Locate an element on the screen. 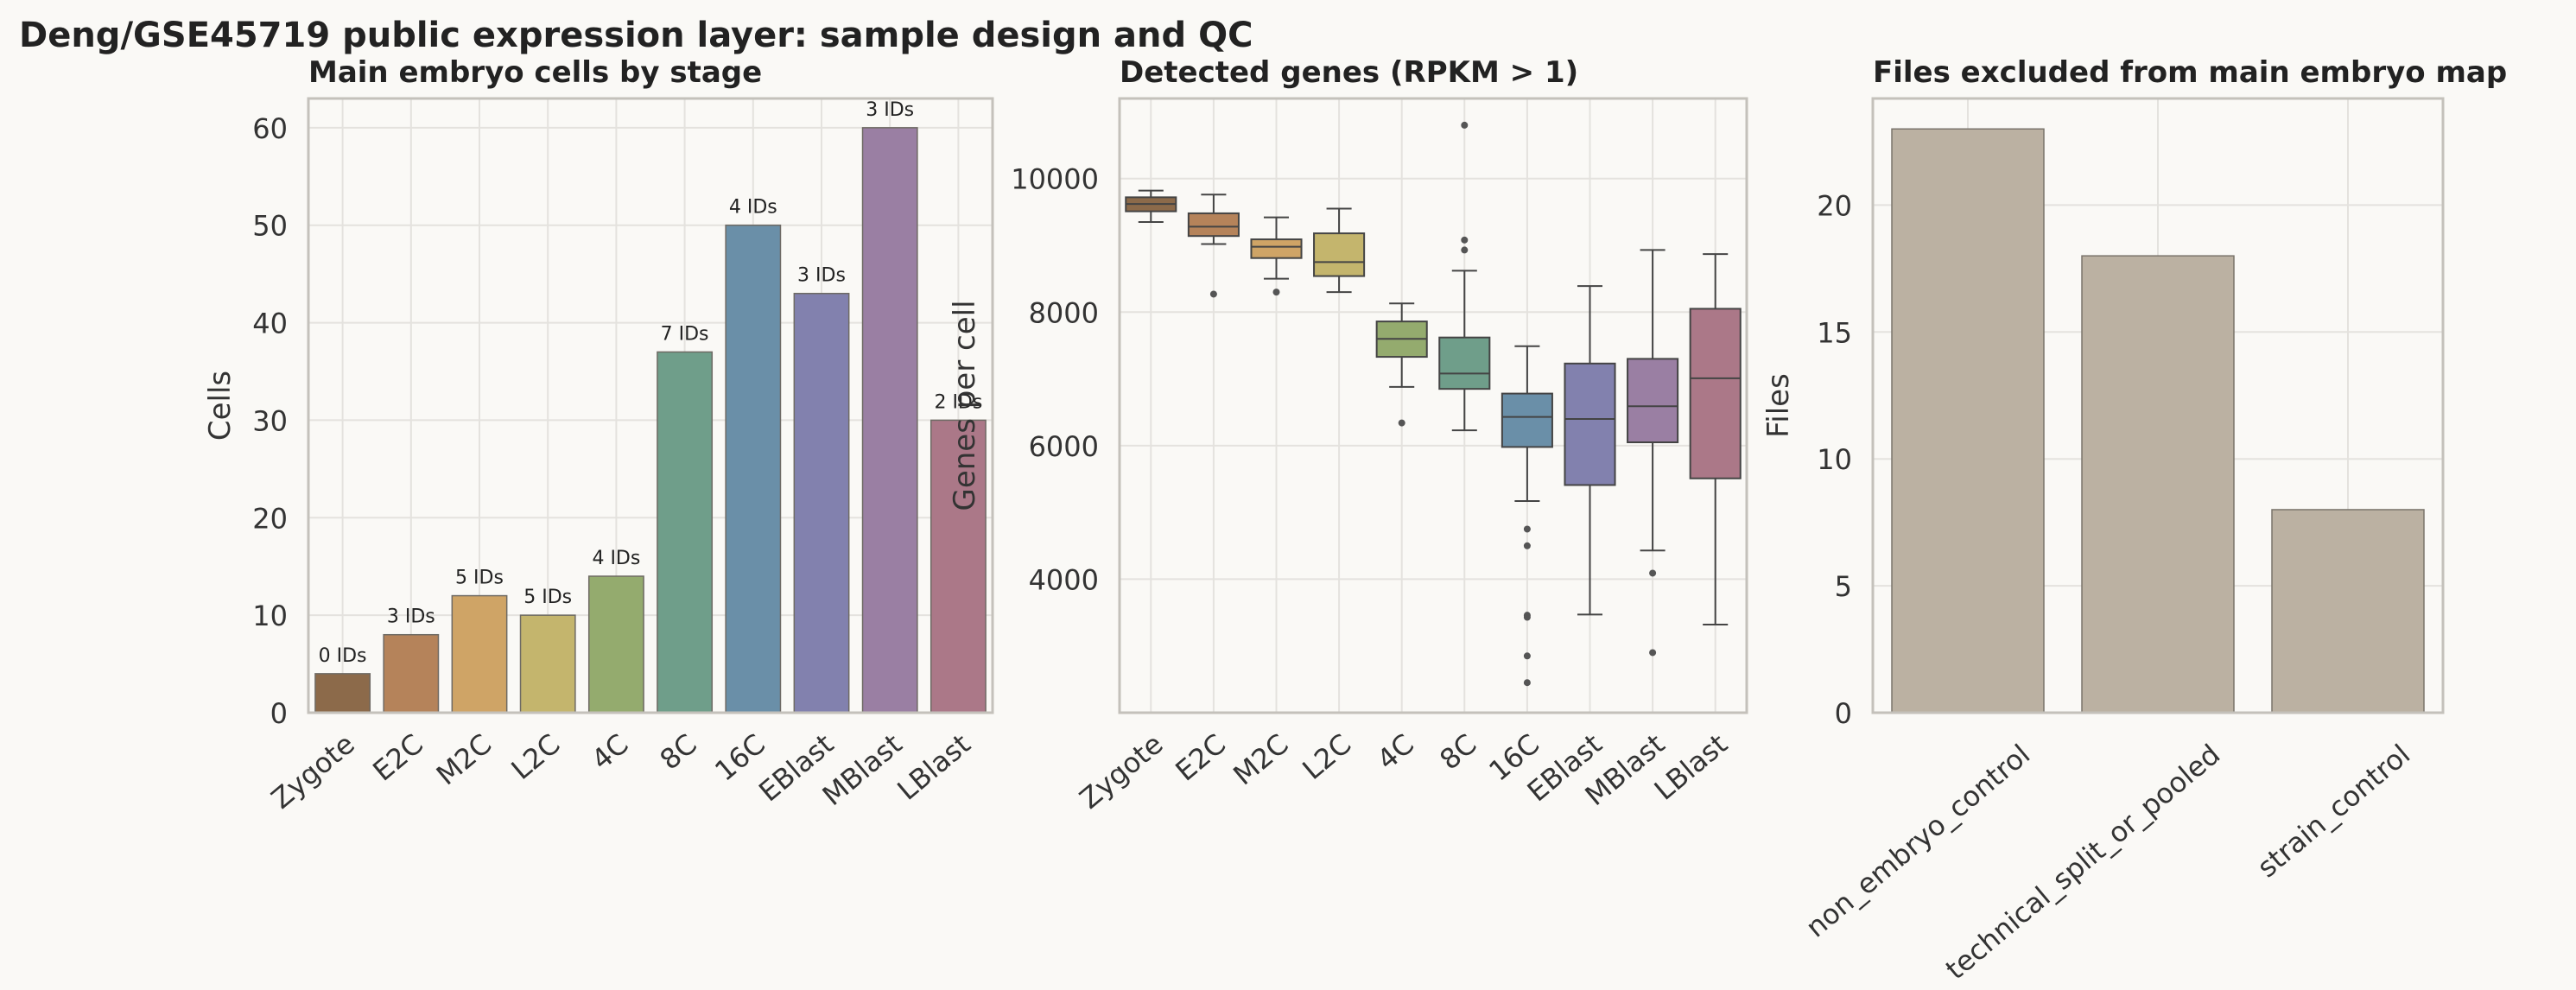 The image size is (2576, 990). genes-chart-ylabel: Genes per cell is located at coordinates (965, 405).